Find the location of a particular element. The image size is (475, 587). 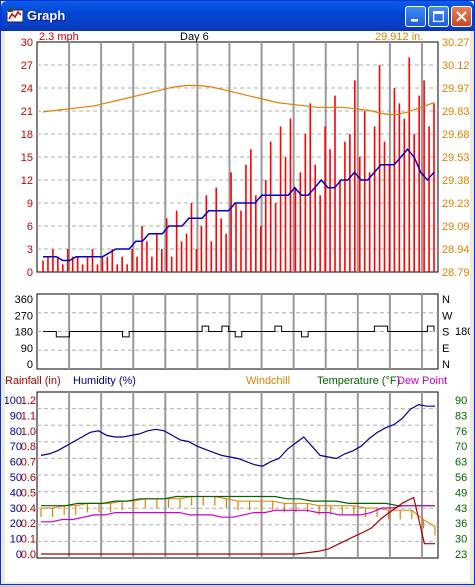

pressure-line is located at coordinates (238, 100).